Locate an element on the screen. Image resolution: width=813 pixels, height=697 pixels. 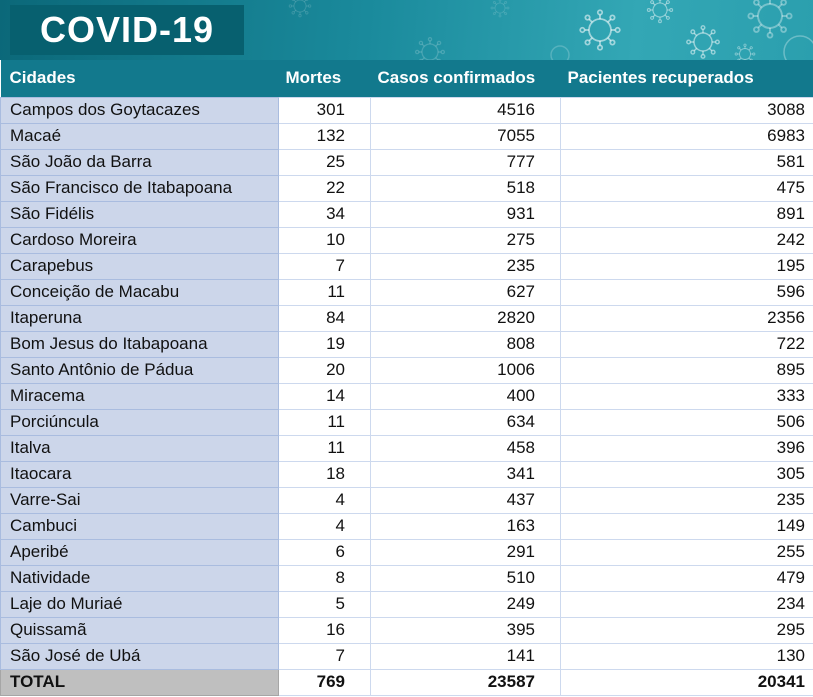
total-deaths: 769 is located at coordinates (324, 682).